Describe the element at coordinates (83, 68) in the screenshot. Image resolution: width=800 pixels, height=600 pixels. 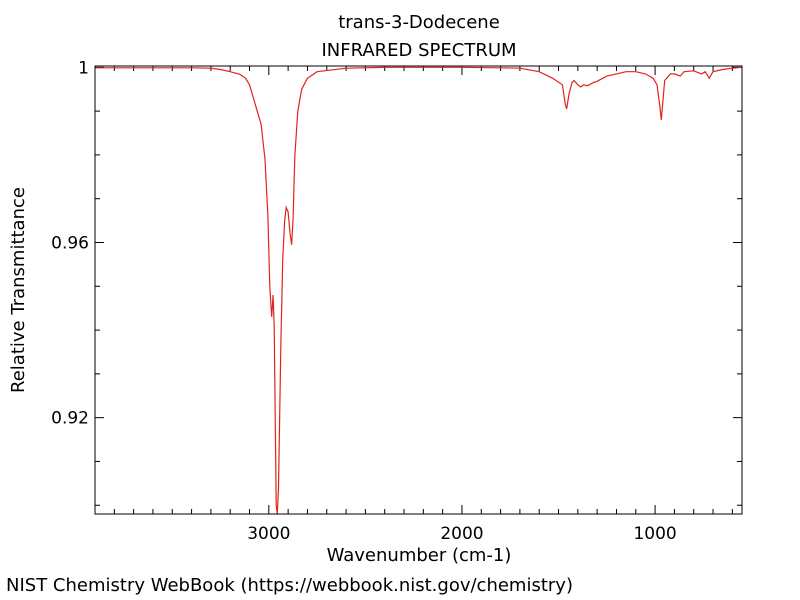
I see `y-tick-label: 1` at that location.